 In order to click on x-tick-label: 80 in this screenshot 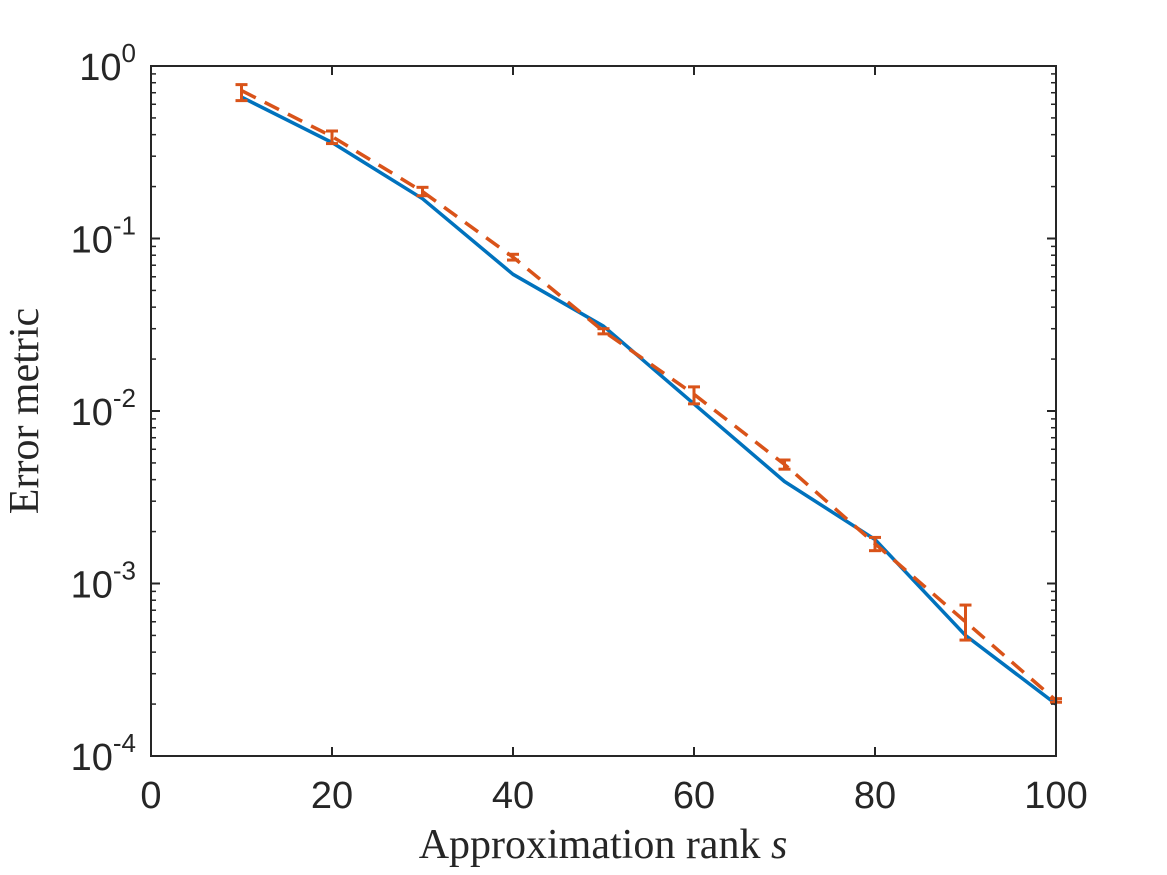, I will do `click(875, 796)`.